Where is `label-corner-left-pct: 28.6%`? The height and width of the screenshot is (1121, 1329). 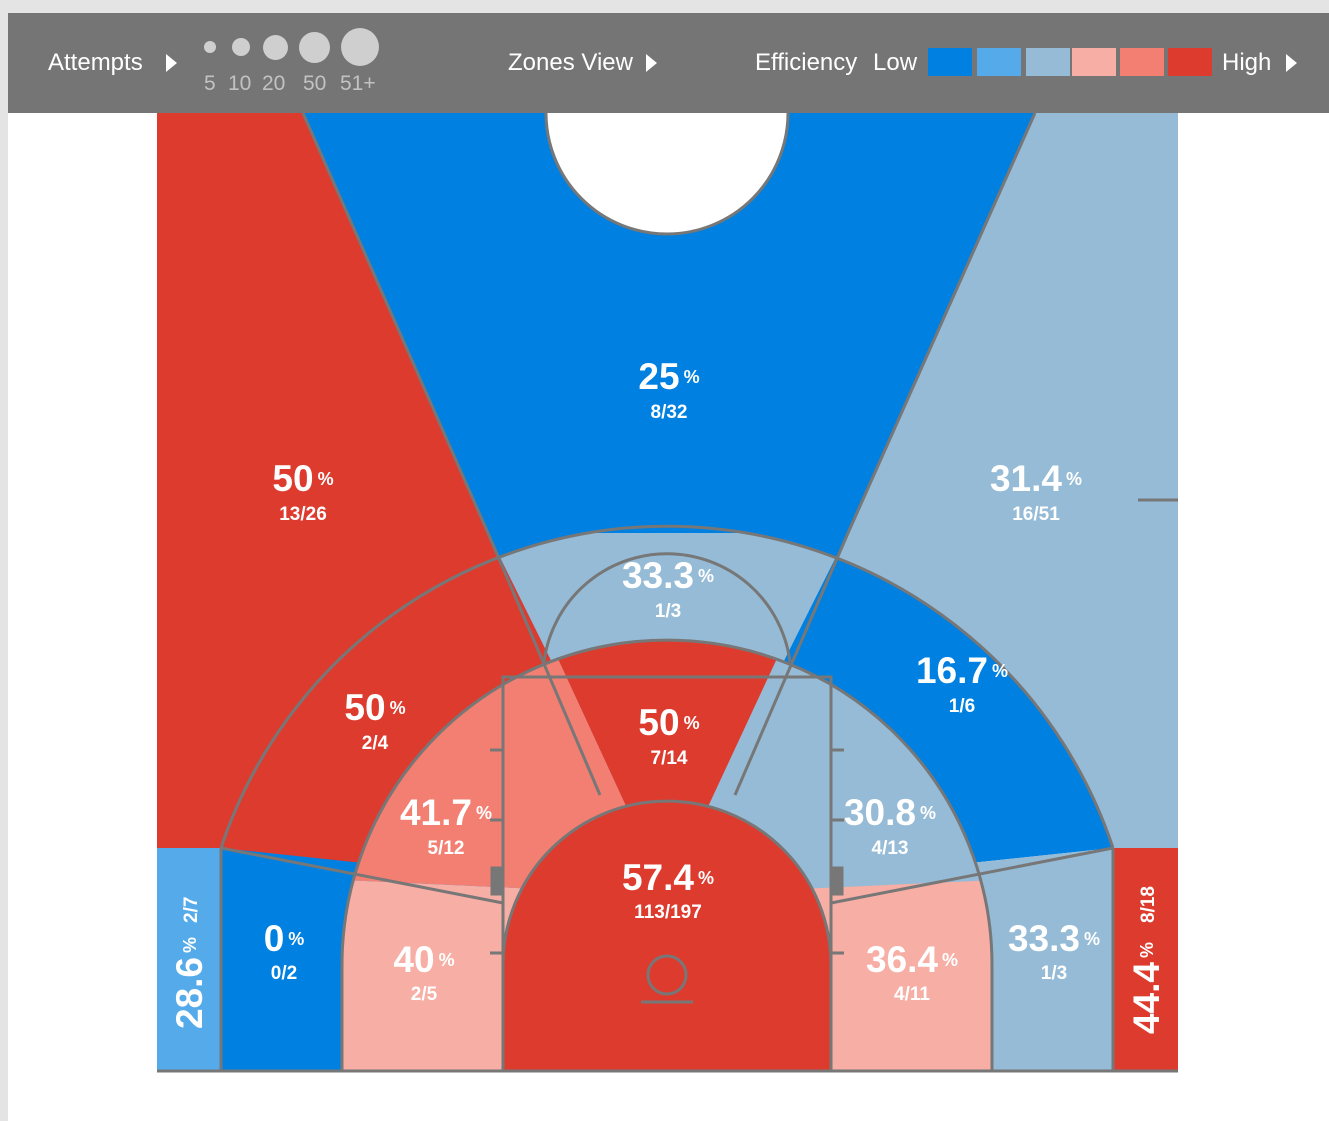
label-corner-left-pct: 28.6% is located at coordinates (189, 983).